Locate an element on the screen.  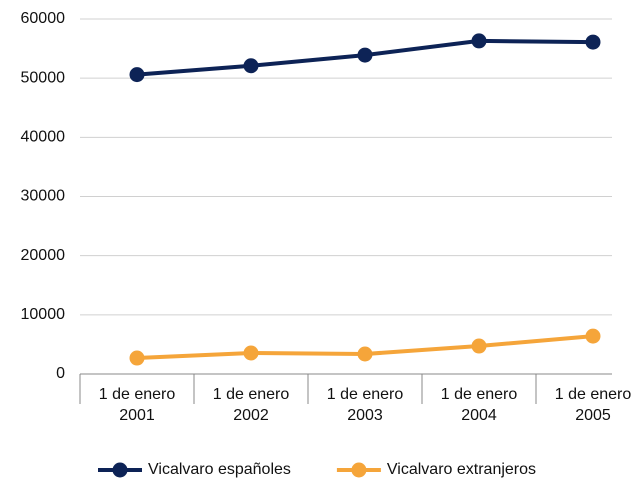
y-tick-label: 40000 is located at coordinates (43, 137).